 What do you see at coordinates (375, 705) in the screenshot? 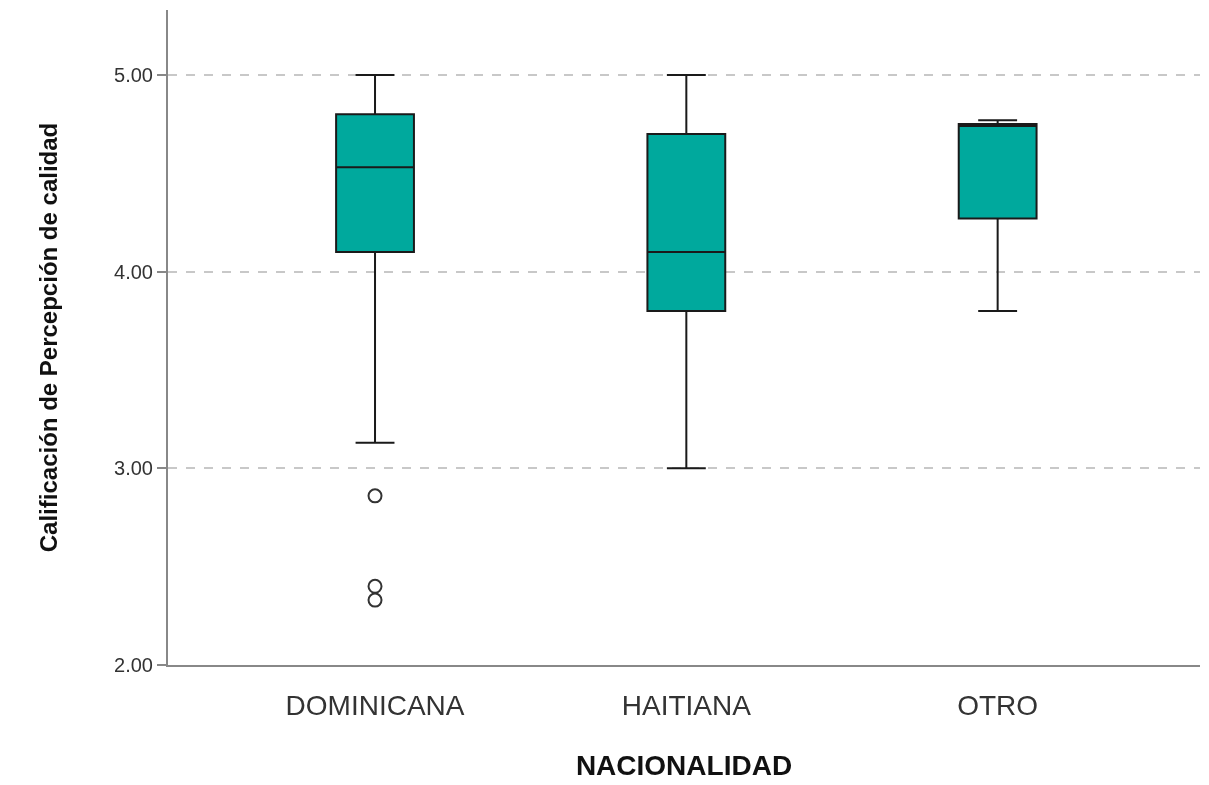
I see `x-tick-label: DOMINICANA` at bounding box center [375, 705].